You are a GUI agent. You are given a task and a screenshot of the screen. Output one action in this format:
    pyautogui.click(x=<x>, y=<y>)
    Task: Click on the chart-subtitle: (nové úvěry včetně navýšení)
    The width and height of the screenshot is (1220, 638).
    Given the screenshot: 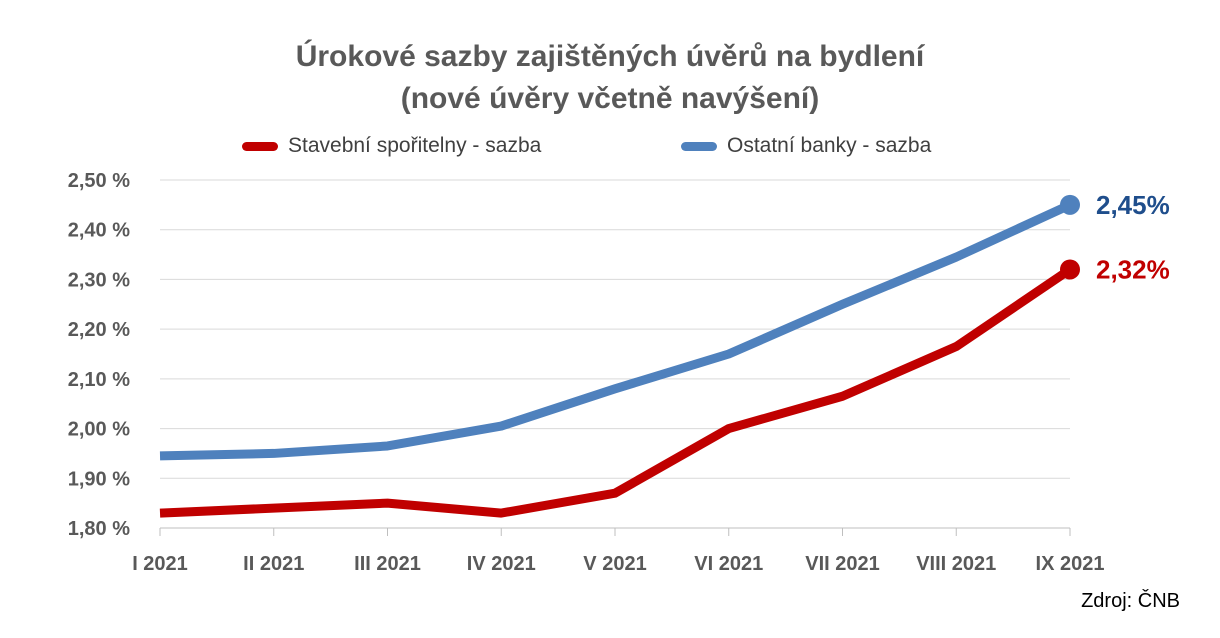 What is the action you would take?
    pyautogui.click(x=610, y=98)
    